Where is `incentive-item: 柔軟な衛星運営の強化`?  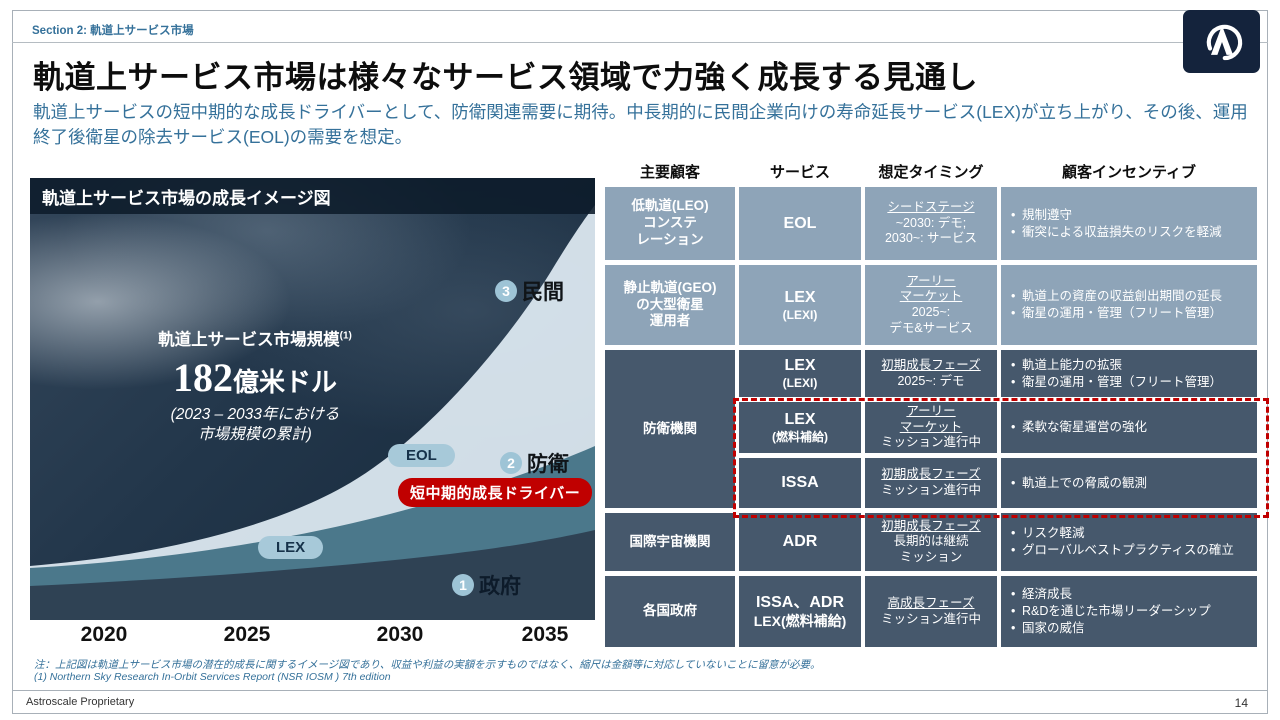
incentive-item: 柔軟な衛星運営の強化 is located at coordinates (1079, 427).